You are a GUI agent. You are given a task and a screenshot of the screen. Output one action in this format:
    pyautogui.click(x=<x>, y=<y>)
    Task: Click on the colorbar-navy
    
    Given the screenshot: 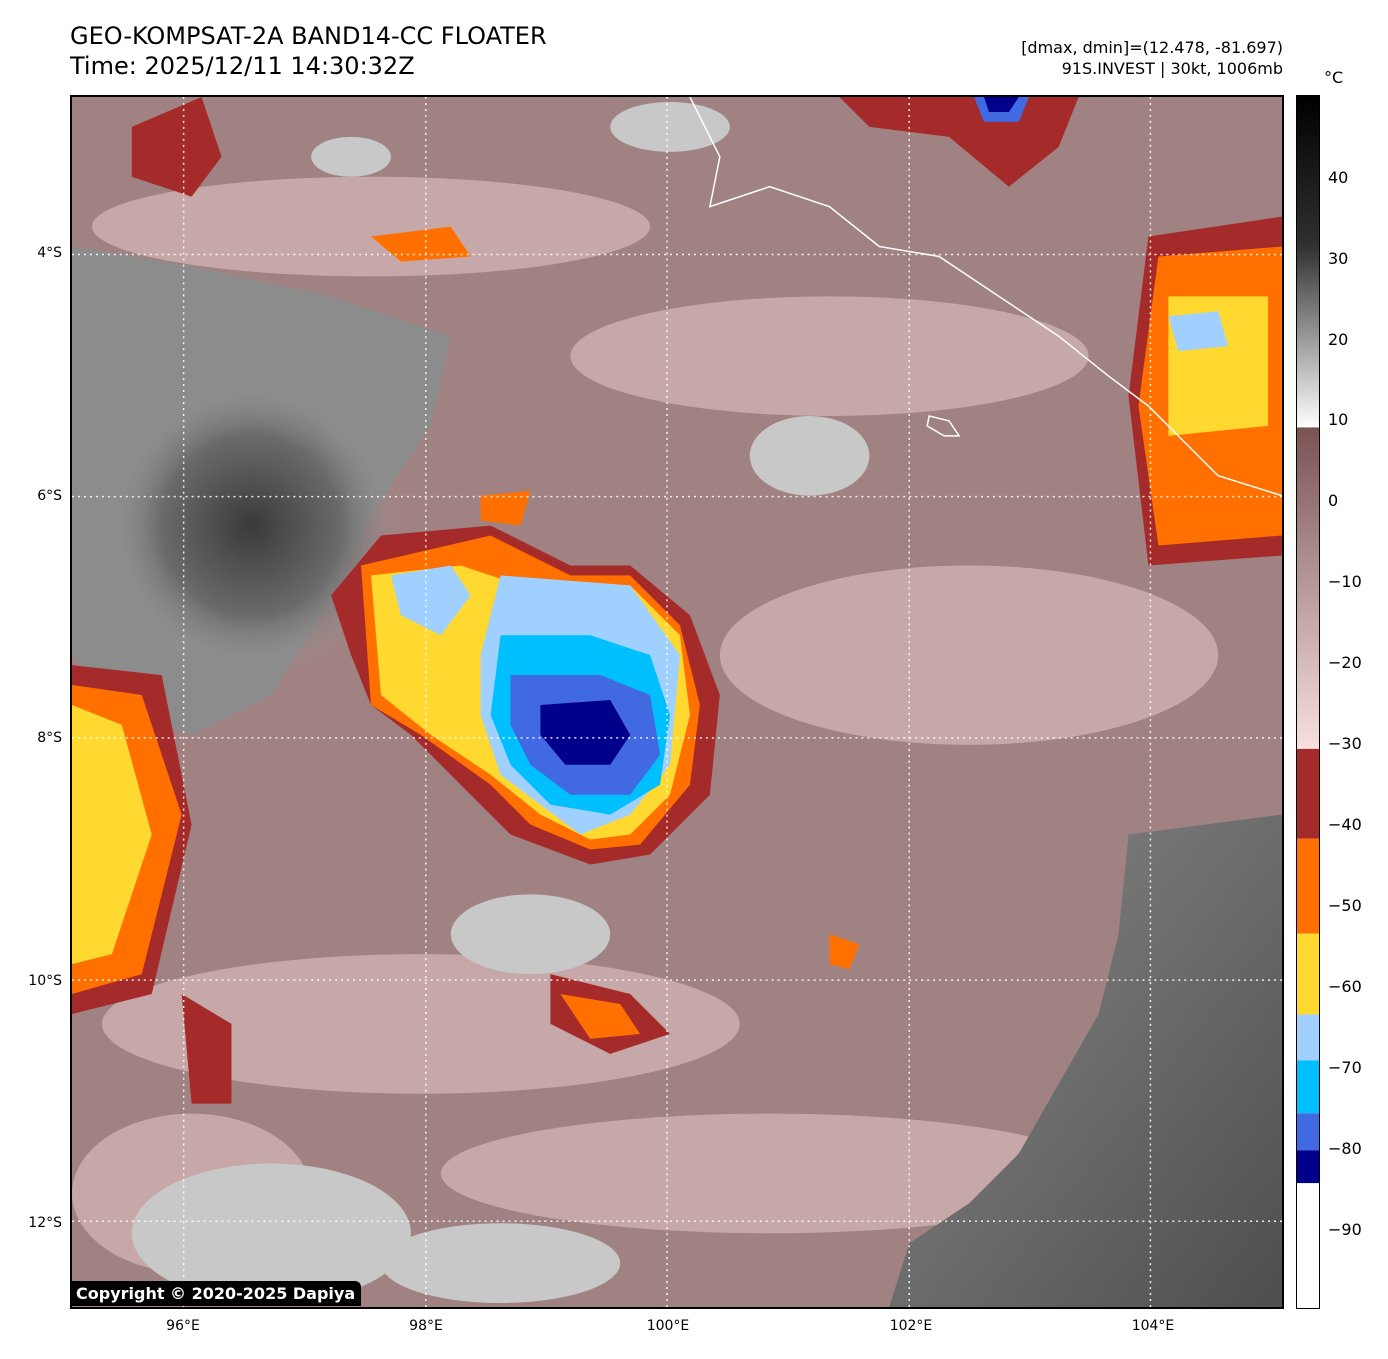 What is the action you would take?
    pyautogui.click(x=1308, y=1167)
    